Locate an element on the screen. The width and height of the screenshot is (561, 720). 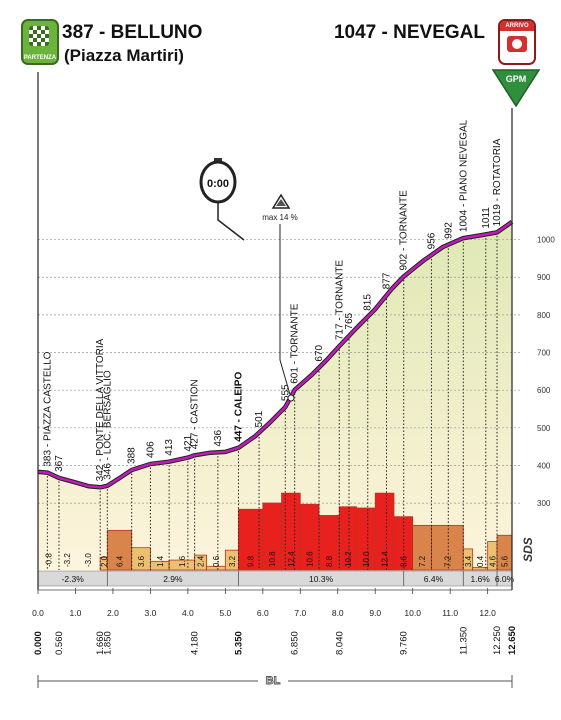
y-tick-label: 800 is located at coordinates (544, 315).